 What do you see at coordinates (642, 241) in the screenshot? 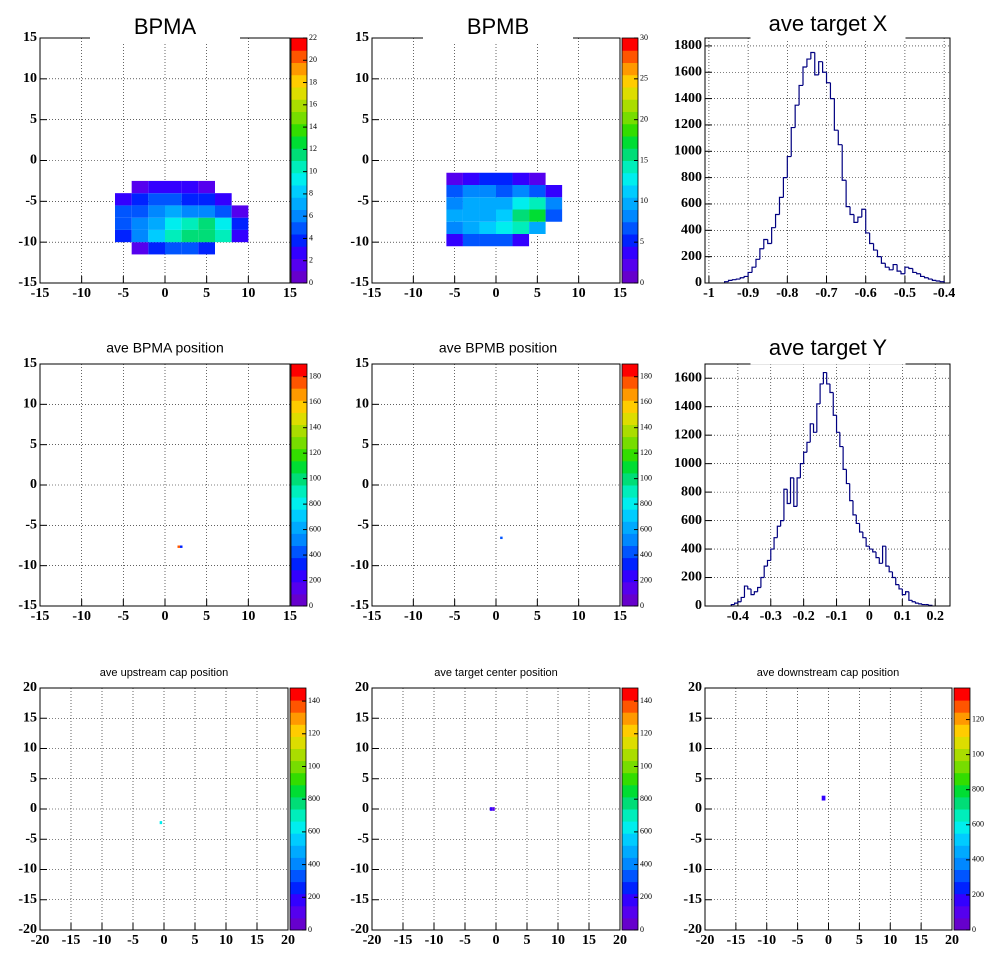
I see `z-tick-label: 5` at bounding box center [642, 241].